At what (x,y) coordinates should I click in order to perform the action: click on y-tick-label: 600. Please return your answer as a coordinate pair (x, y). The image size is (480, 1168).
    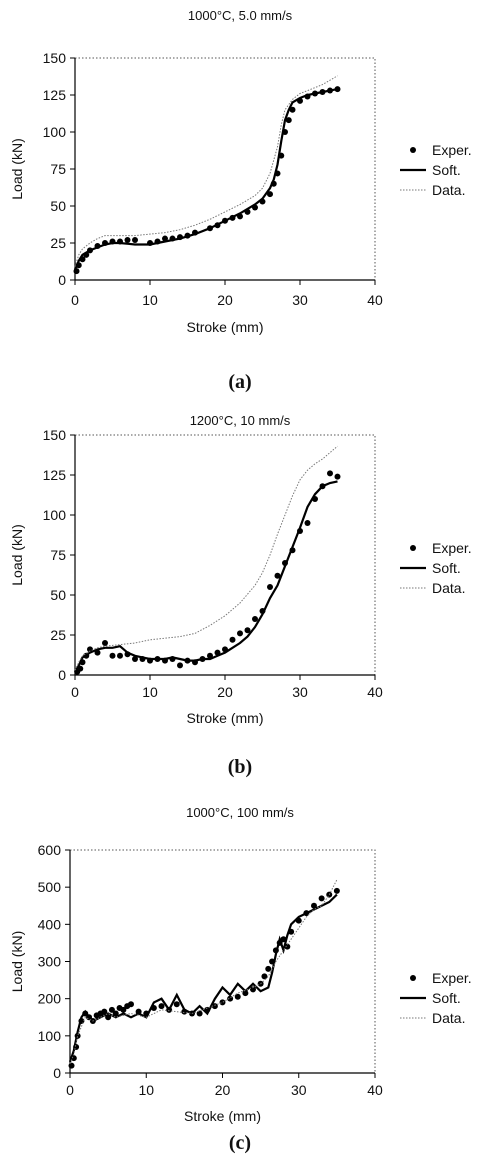
    Looking at the image, I should click on (50, 850).